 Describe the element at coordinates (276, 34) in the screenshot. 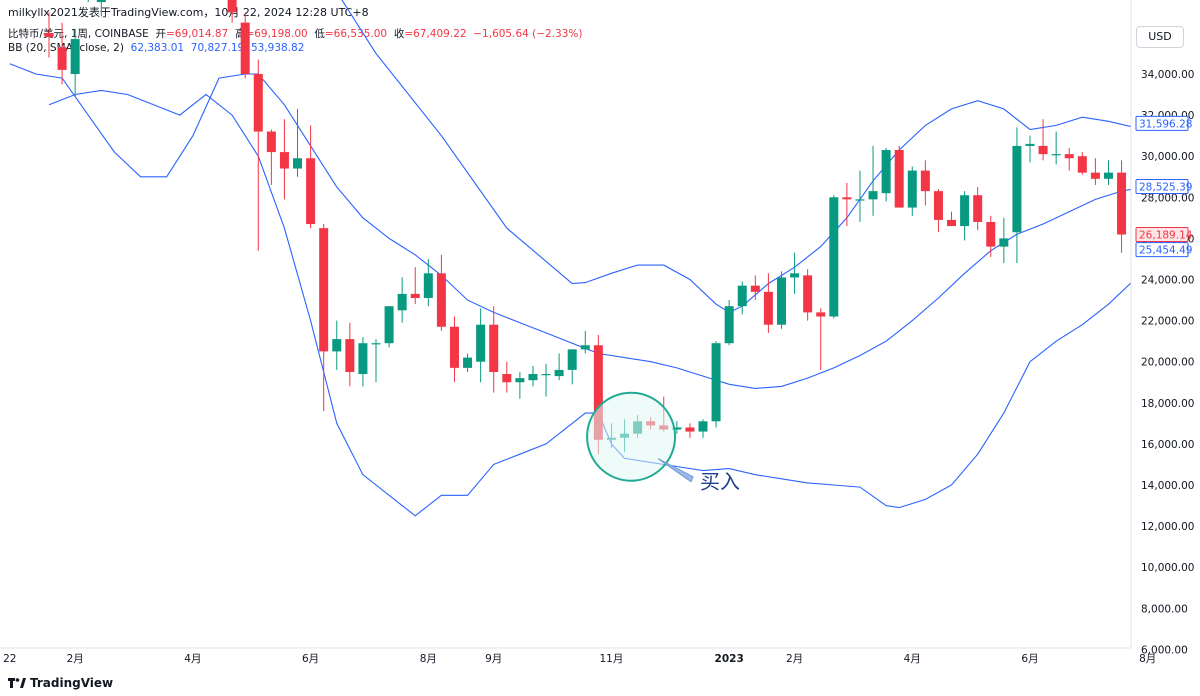

I see `high-value: =69,198.00` at that location.